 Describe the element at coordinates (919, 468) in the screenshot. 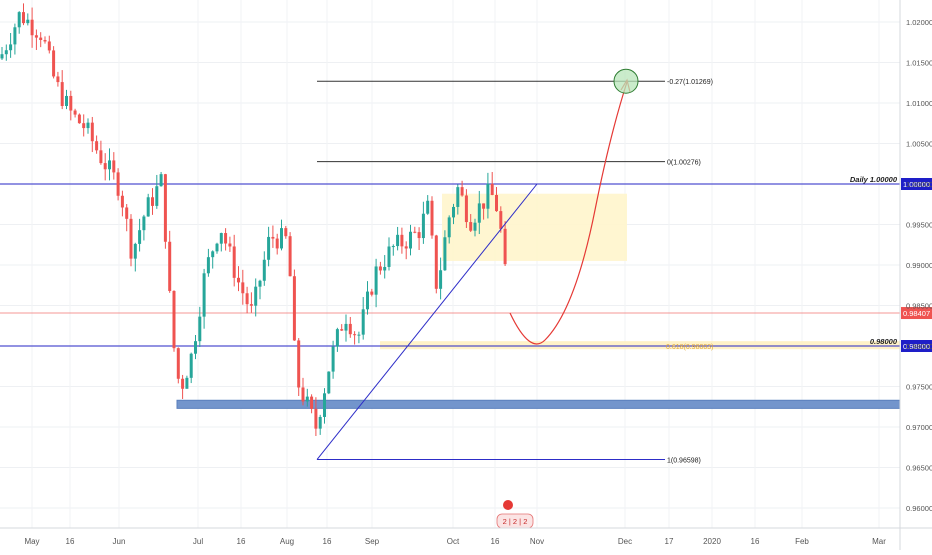

I see `y-tick-label: 0.96500` at that location.